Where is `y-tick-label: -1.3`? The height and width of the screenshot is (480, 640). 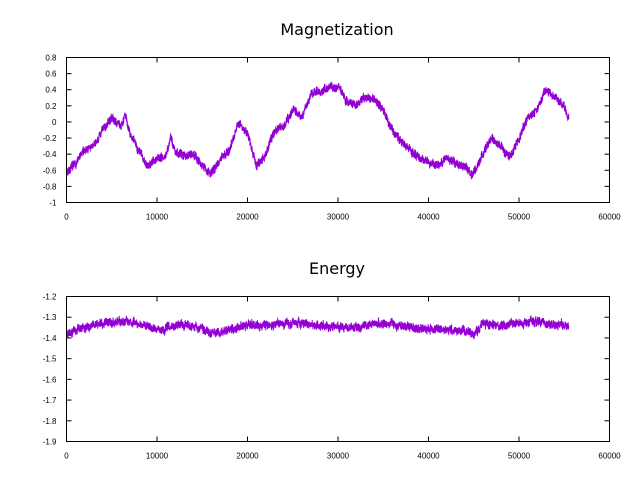 y-tick-label: -1.3 is located at coordinates (50, 317).